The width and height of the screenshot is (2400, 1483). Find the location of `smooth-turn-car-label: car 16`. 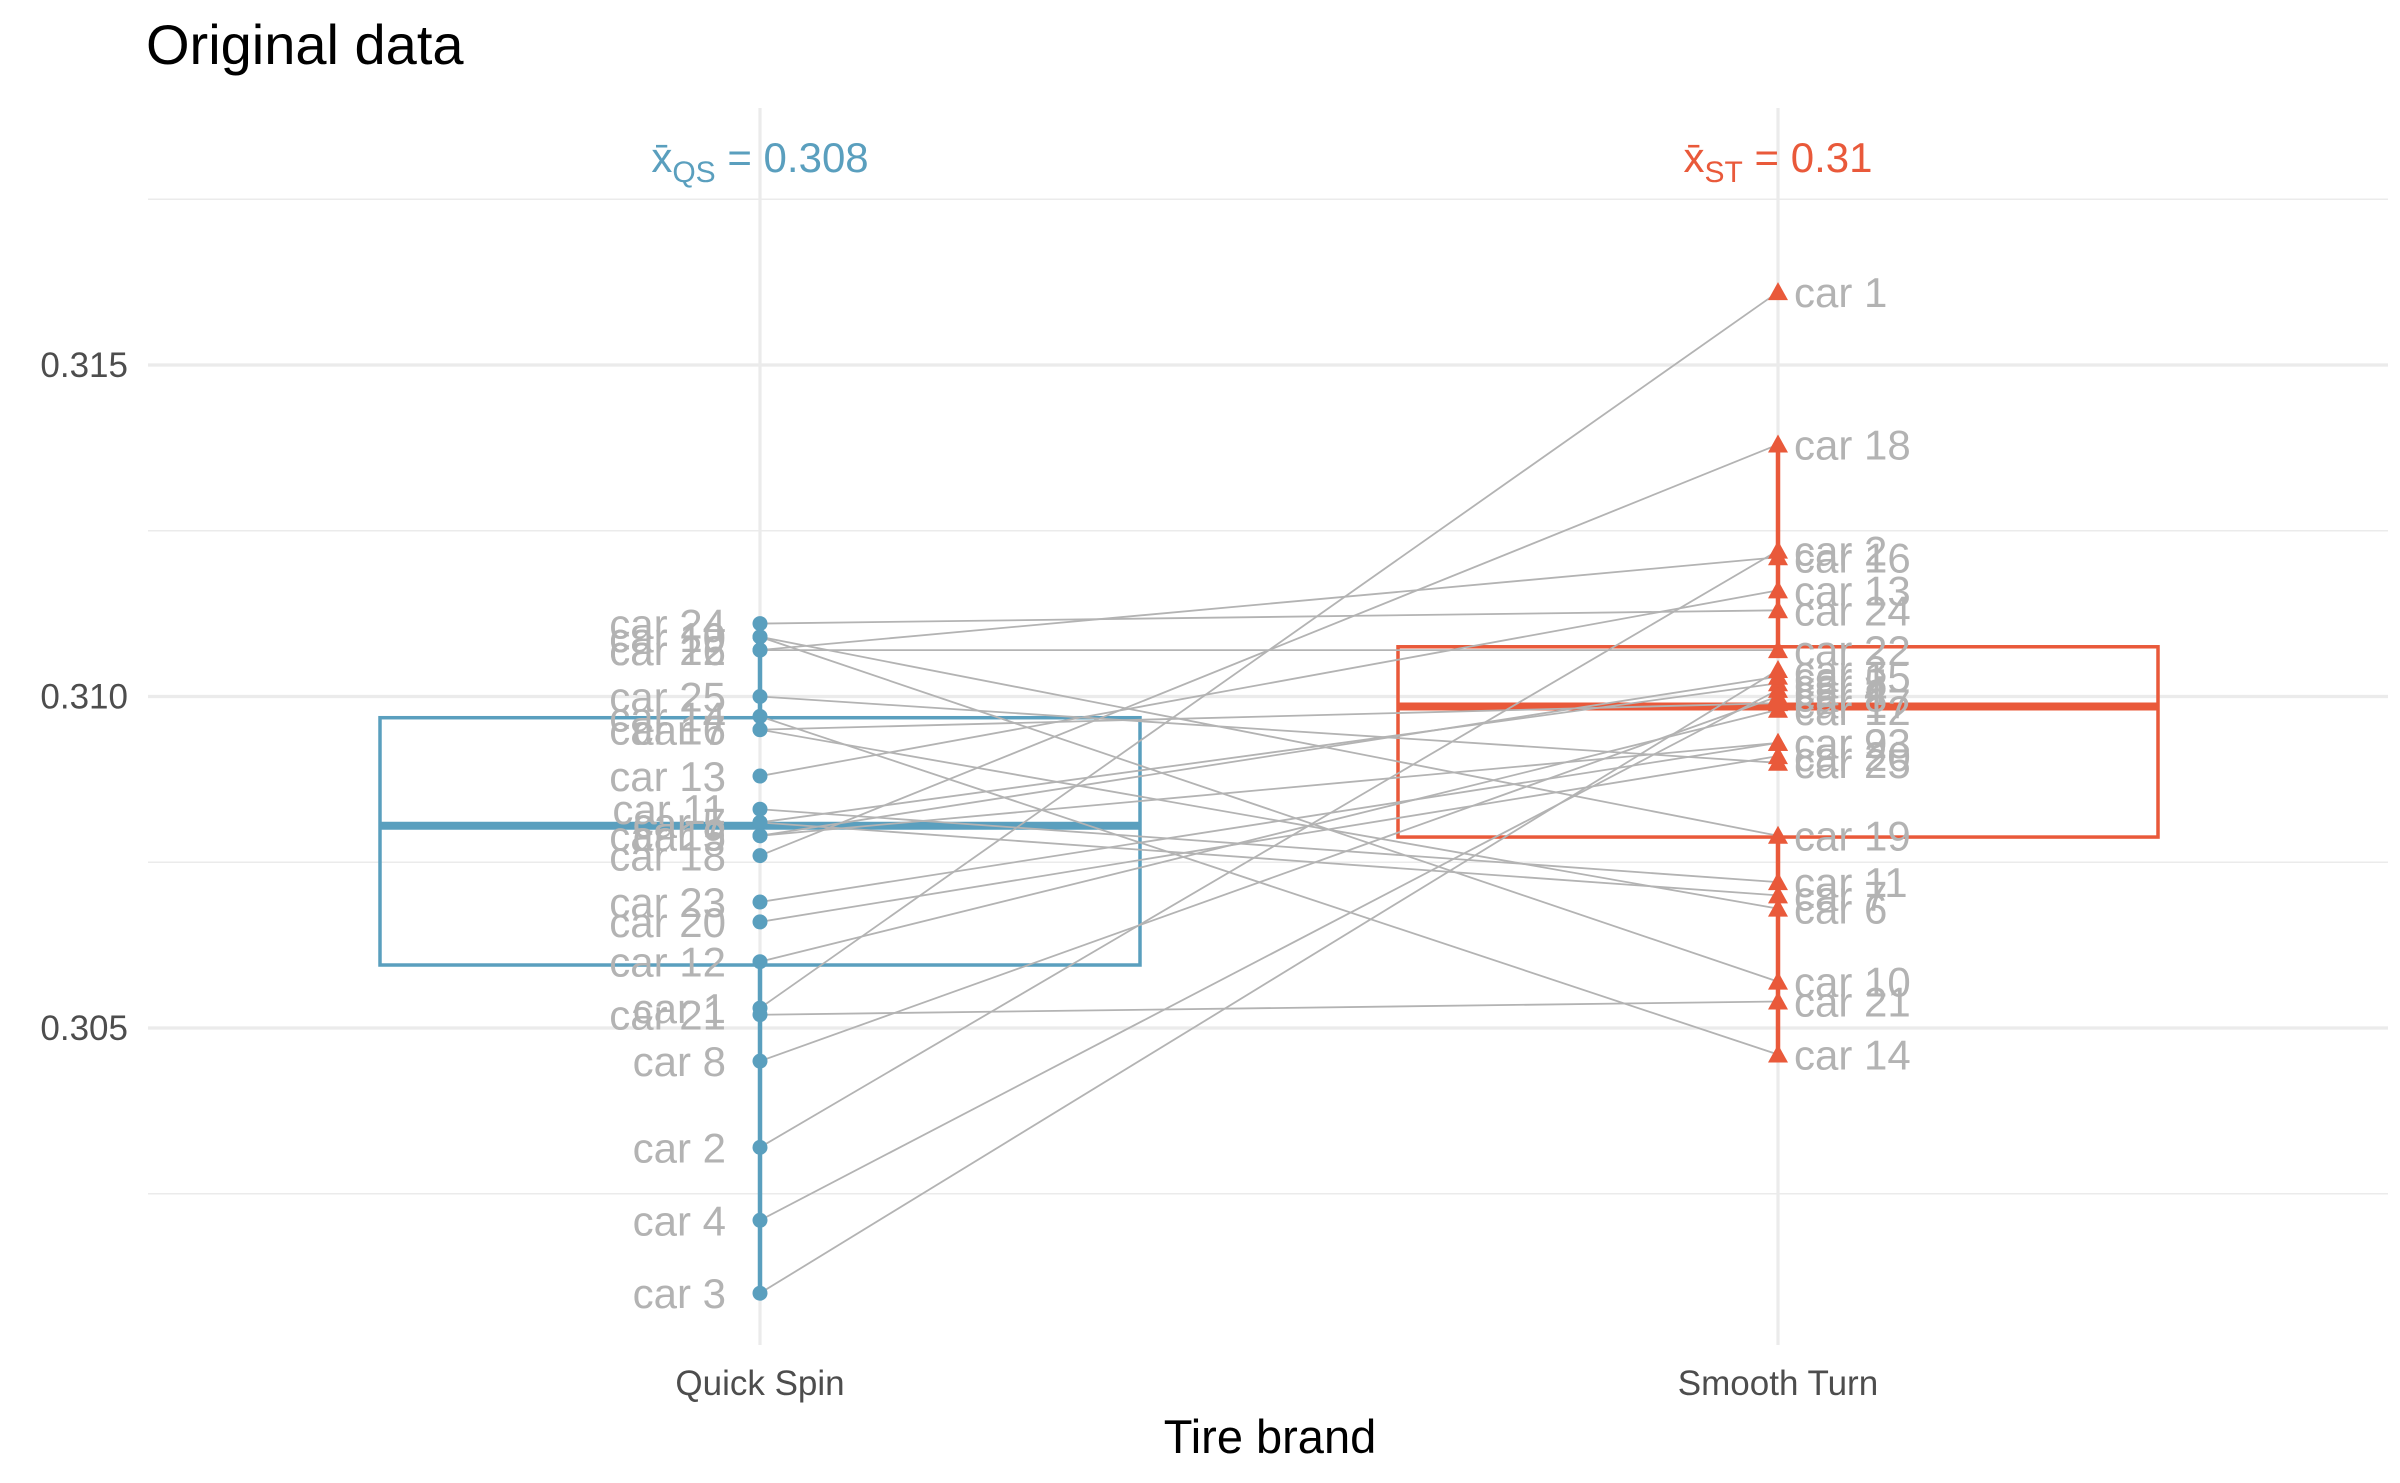

smooth-turn-car-label: car 16 is located at coordinates (1852, 557).